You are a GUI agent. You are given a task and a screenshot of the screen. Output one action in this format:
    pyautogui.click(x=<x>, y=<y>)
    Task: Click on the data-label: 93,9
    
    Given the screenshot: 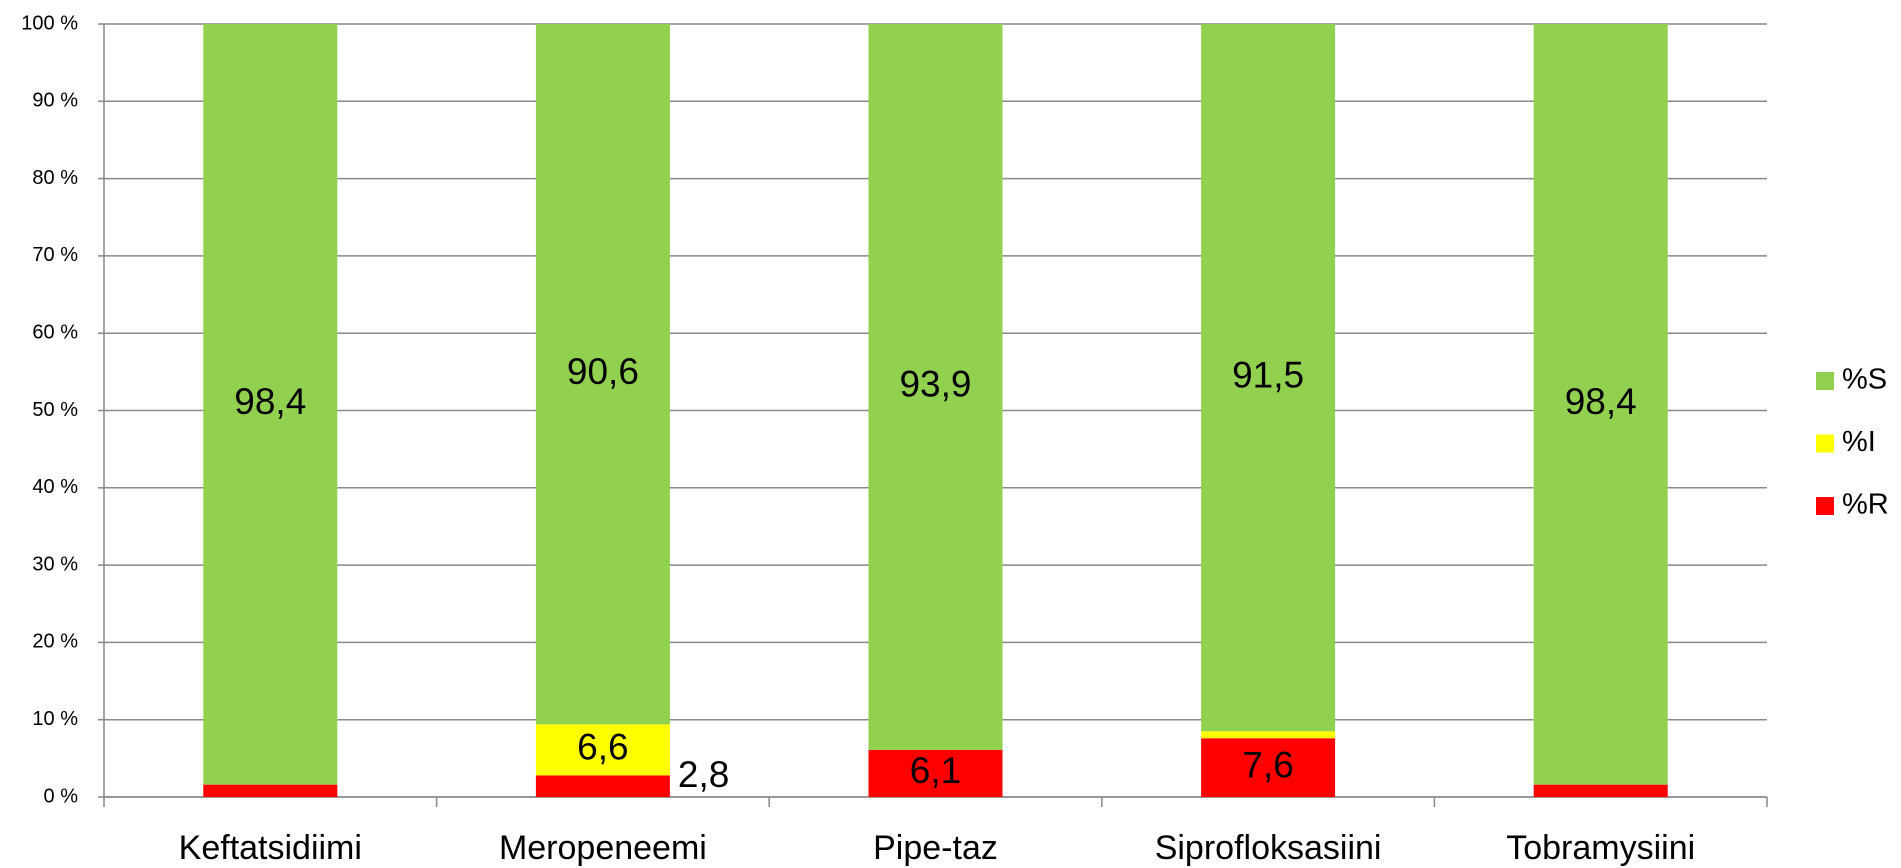 What is the action you would take?
    pyautogui.click(x=935, y=384)
    